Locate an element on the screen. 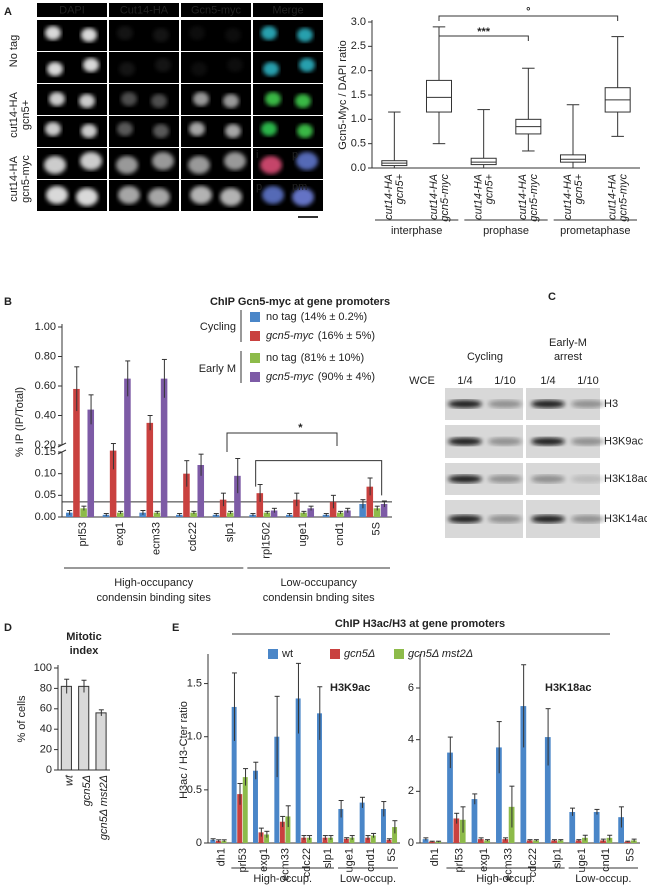  y-tick-label: 1.0 is located at coordinates (358, 119).